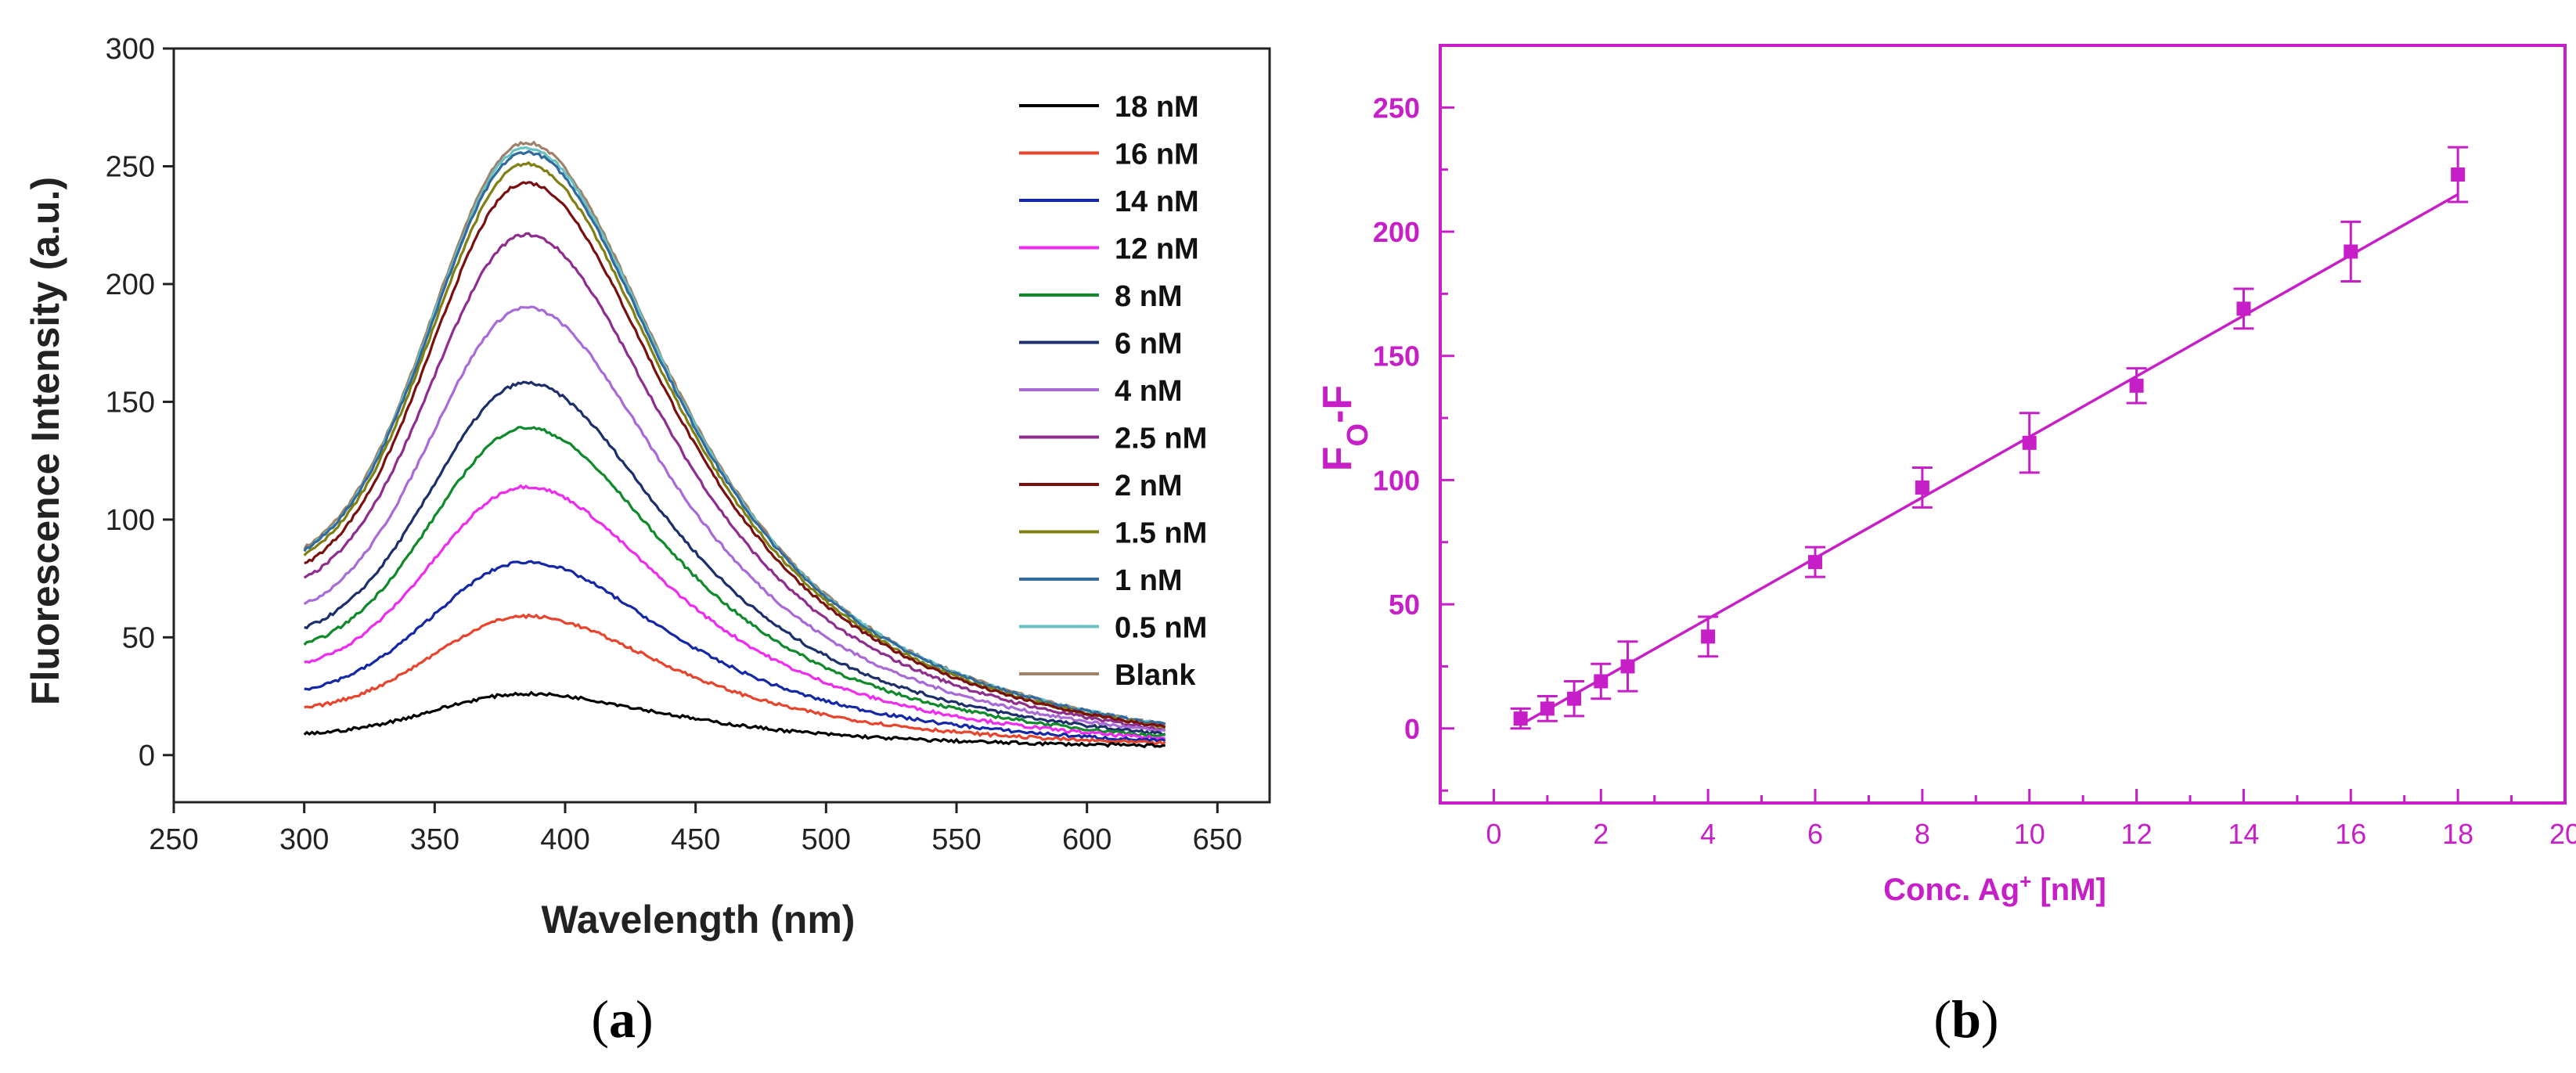 This screenshot has width=2576, height=1073. I want to click on legend-label: 0.5 nM, so click(1161, 628).